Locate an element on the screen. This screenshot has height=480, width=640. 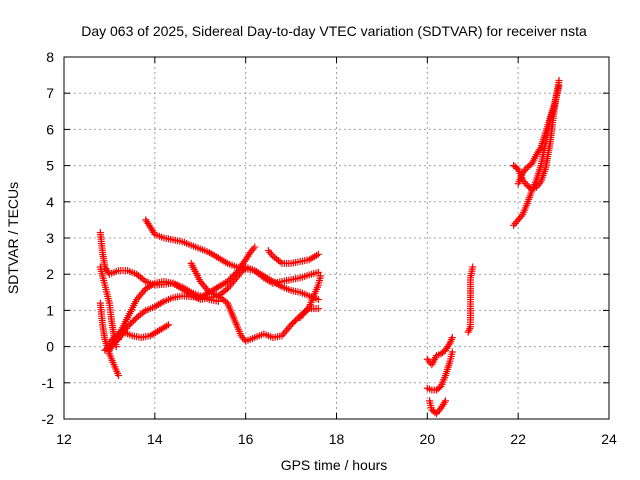
x-tick-label: 20 is located at coordinates (428, 439).